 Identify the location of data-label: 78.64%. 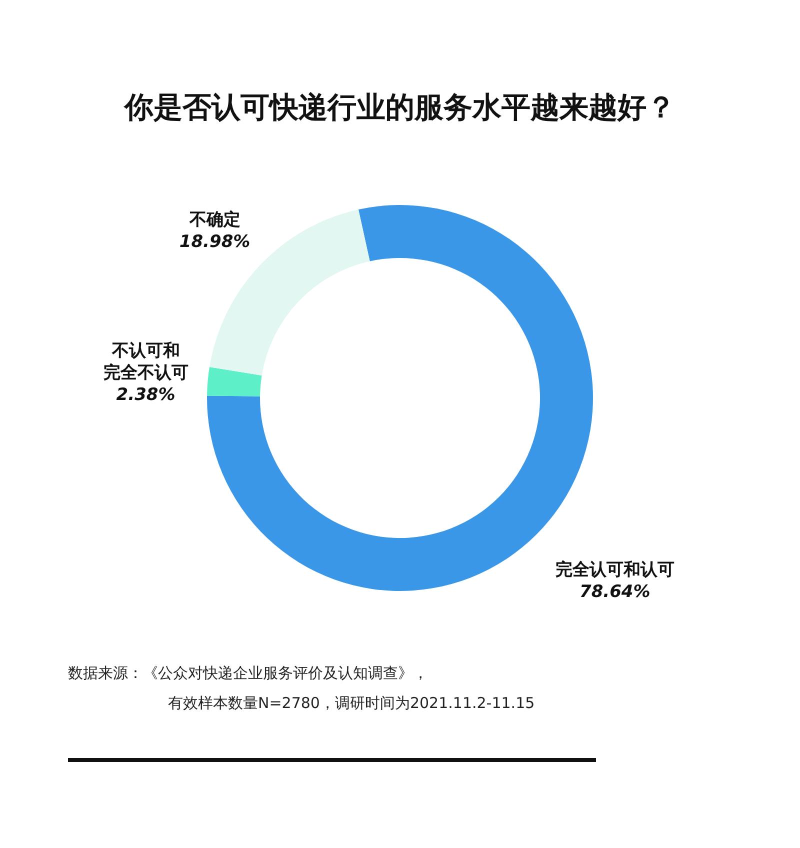
(614, 592).